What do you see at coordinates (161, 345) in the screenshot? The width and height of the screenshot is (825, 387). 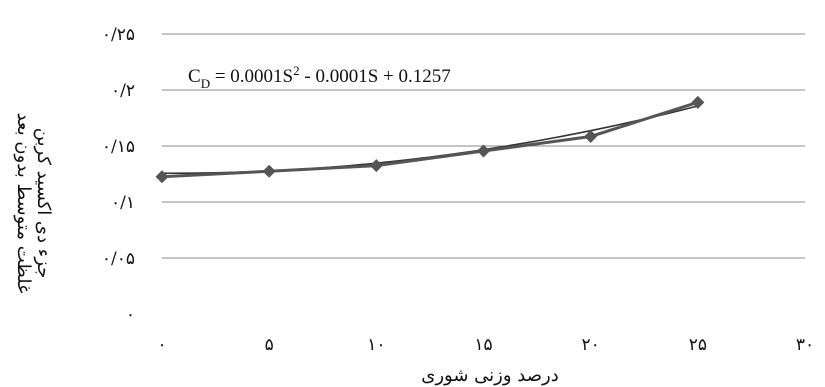 I see `x-tick-label-0: ۰` at bounding box center [161, 345].